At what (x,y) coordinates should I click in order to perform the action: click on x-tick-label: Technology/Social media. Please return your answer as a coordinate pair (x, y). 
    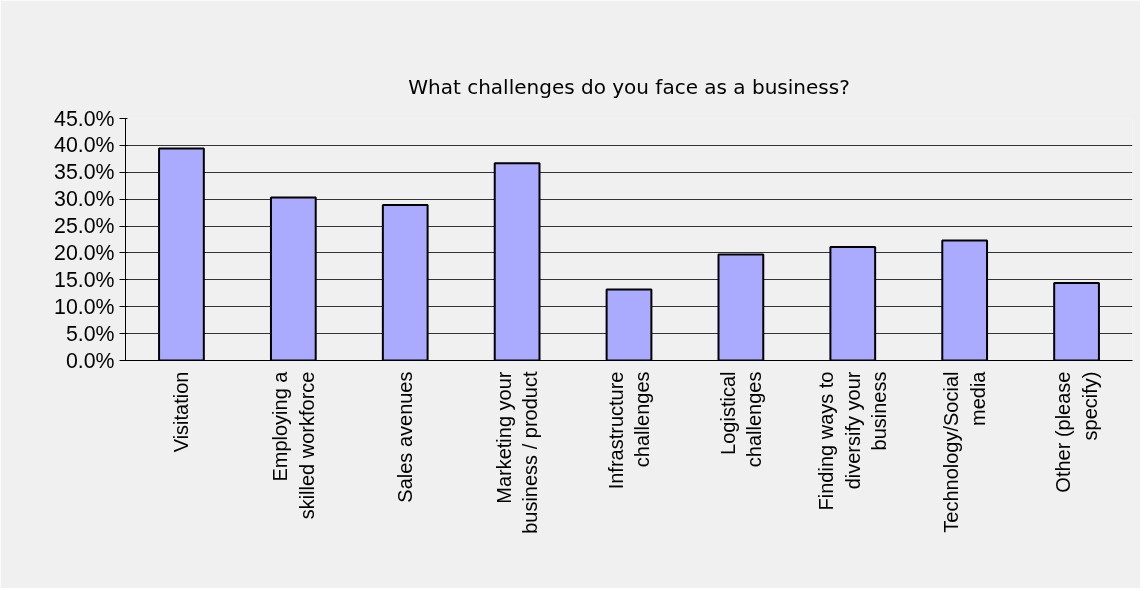
    Looking at the image, I should click on (964, 451).